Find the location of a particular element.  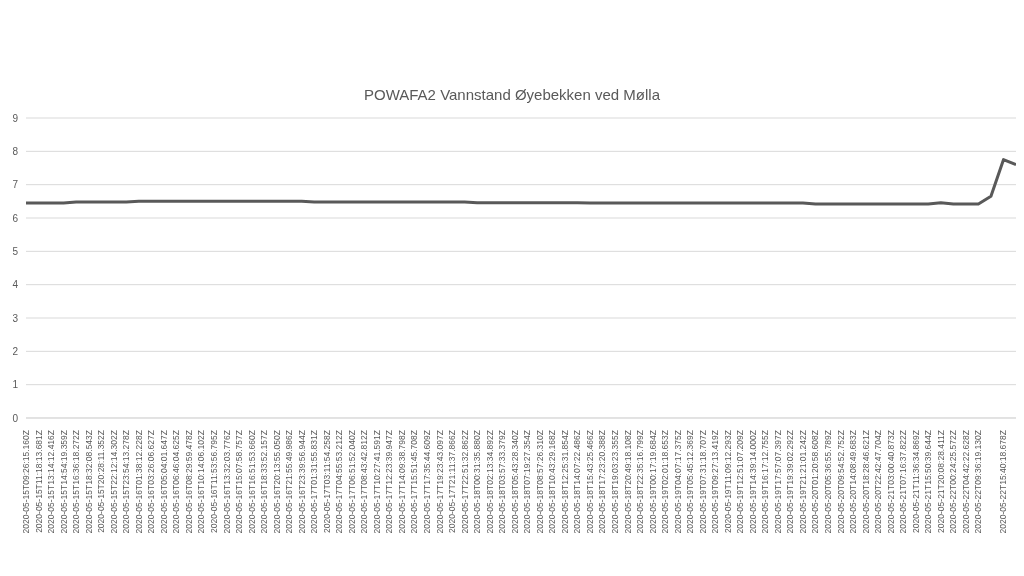

x-tick-label: 2020-05-16T11:53:56.795Z is located at coordinates (213, 481).